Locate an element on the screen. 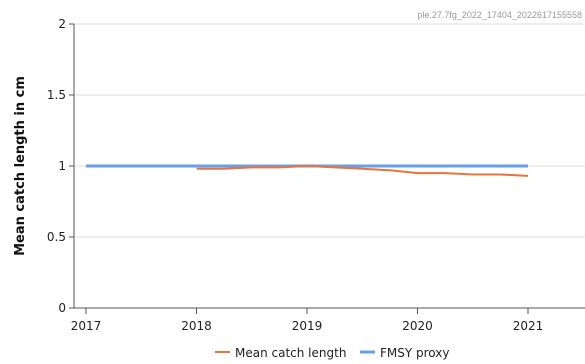 Image resolution: width=585 pixels, height=364 pixels. series-line-mean-catch-length is located at coordinates (362, 171).